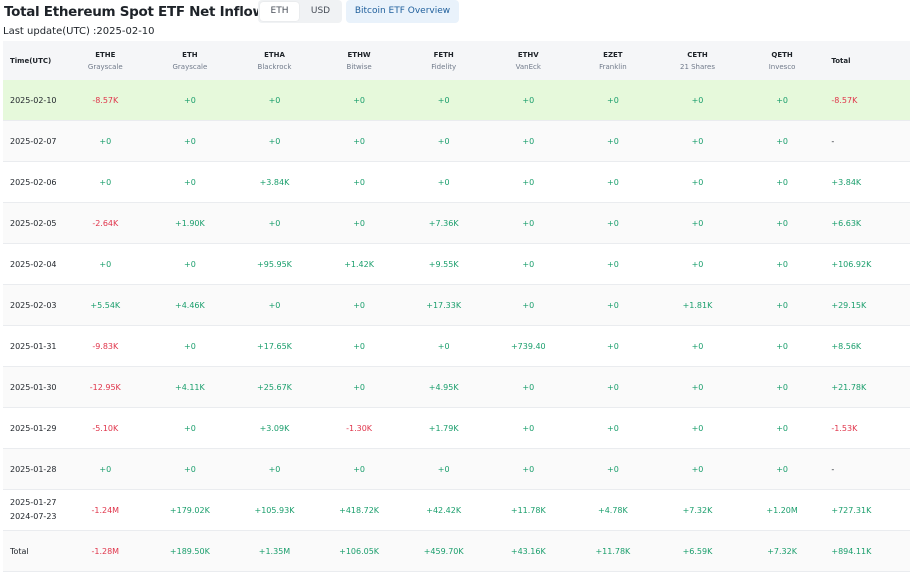 This screenshot has width=915, height=572. Describe the element at coordinates (33, 141) in the screenshot. I see `row-date: 2025-02-07` at that location.